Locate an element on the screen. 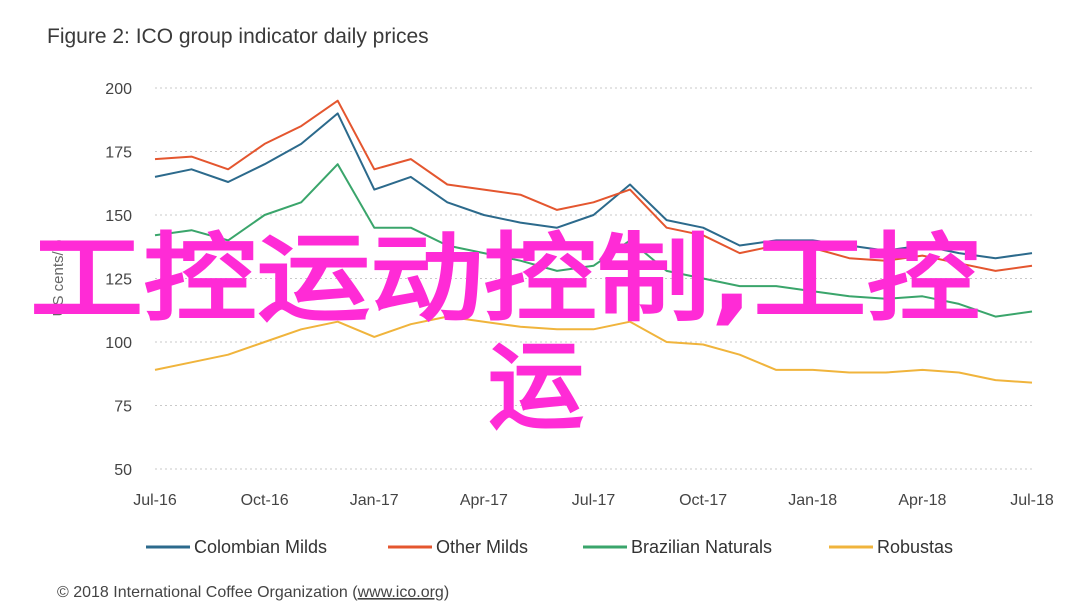  legend-label-colombian: Colombian Milds is located at coordinates (260, 547).